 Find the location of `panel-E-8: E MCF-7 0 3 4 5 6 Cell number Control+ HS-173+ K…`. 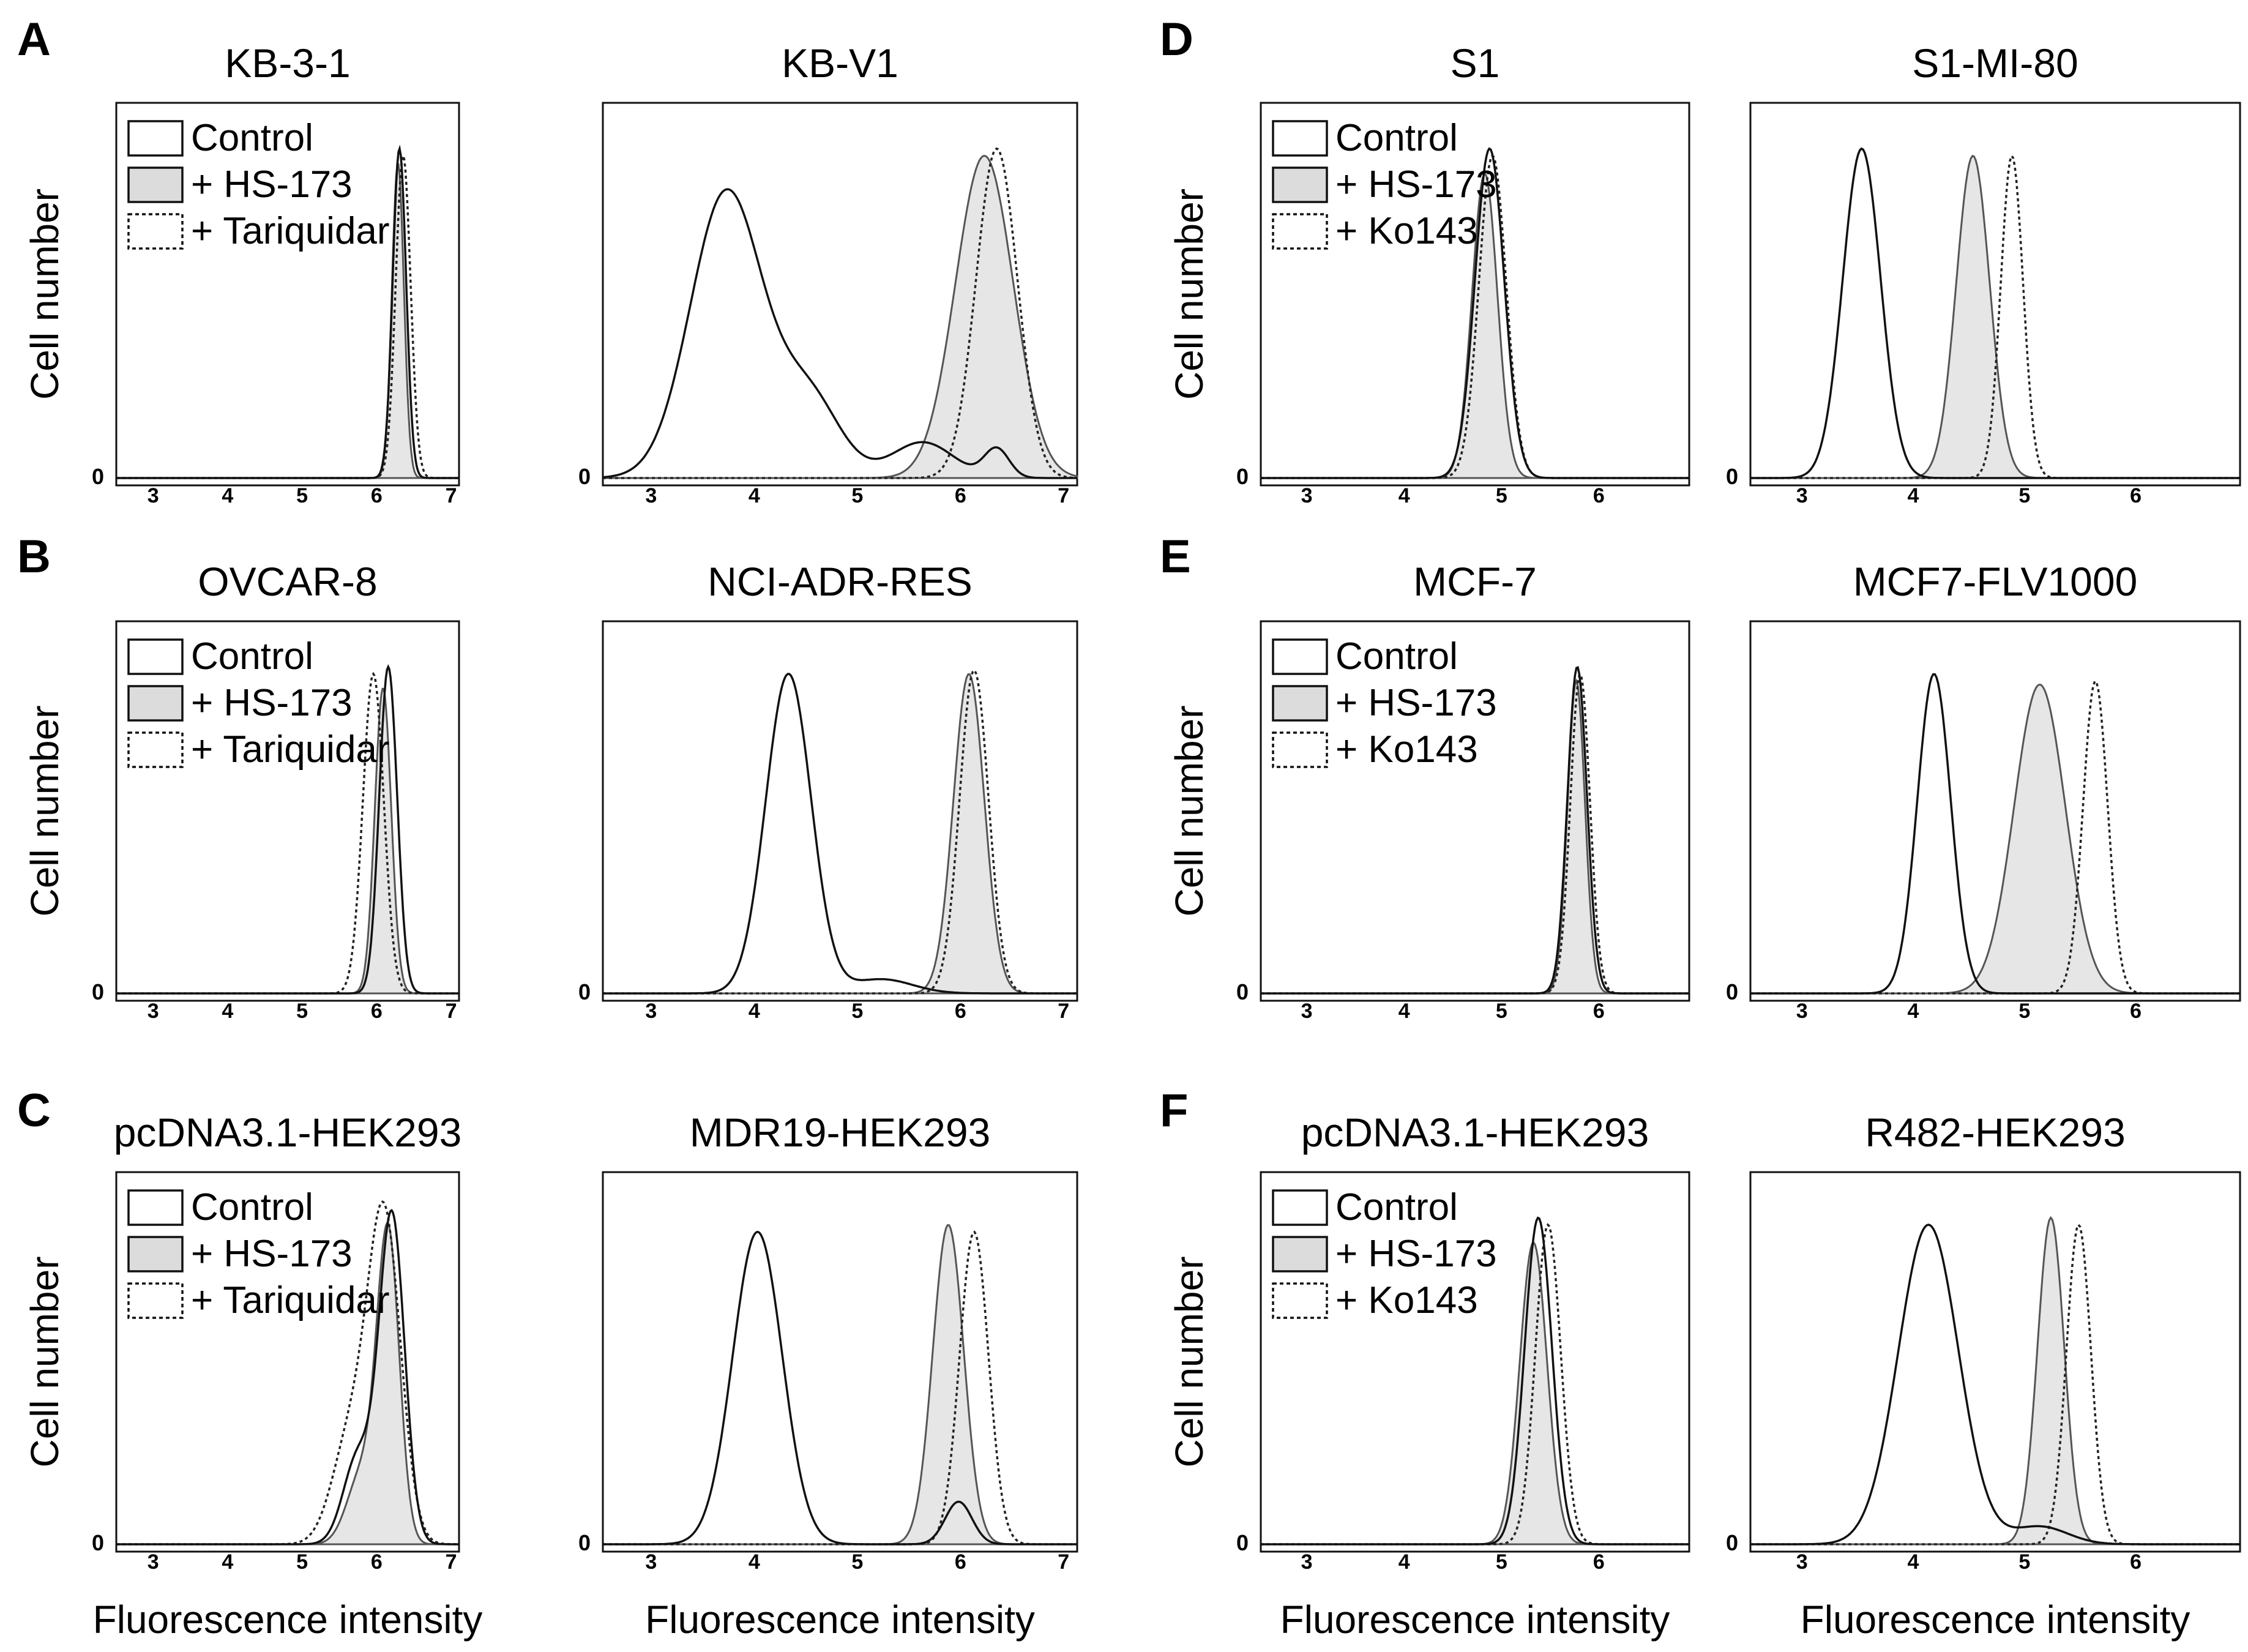

panel-E-8: E MCF-7 0 3 4 5 6 Cell number Control+ HS-173+ K… is located at coordinates (1425, 777).